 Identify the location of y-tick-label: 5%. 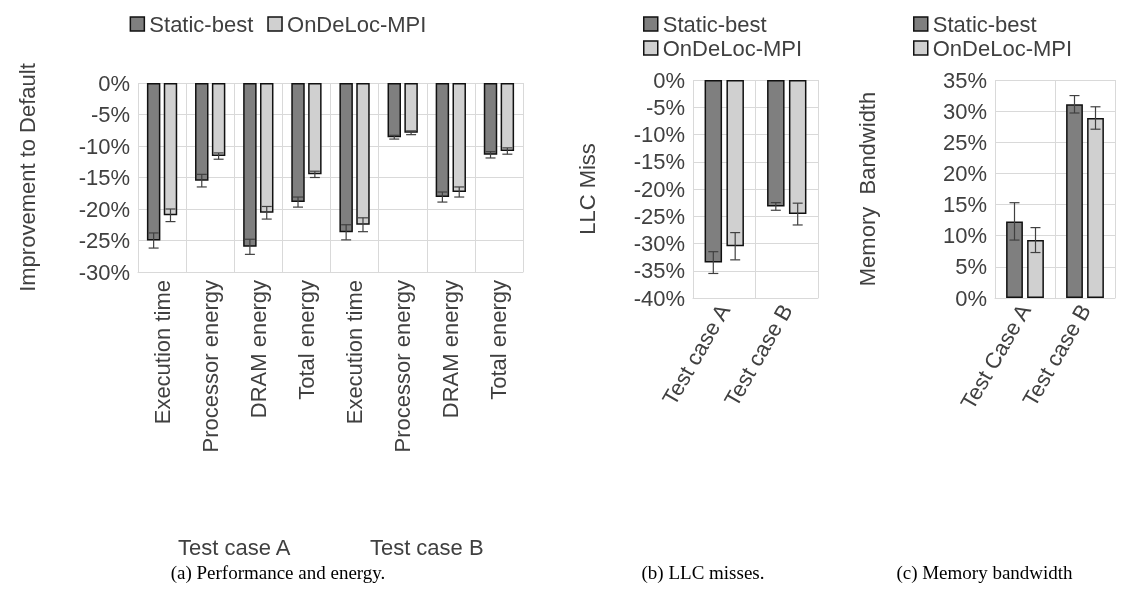
(971, 267).